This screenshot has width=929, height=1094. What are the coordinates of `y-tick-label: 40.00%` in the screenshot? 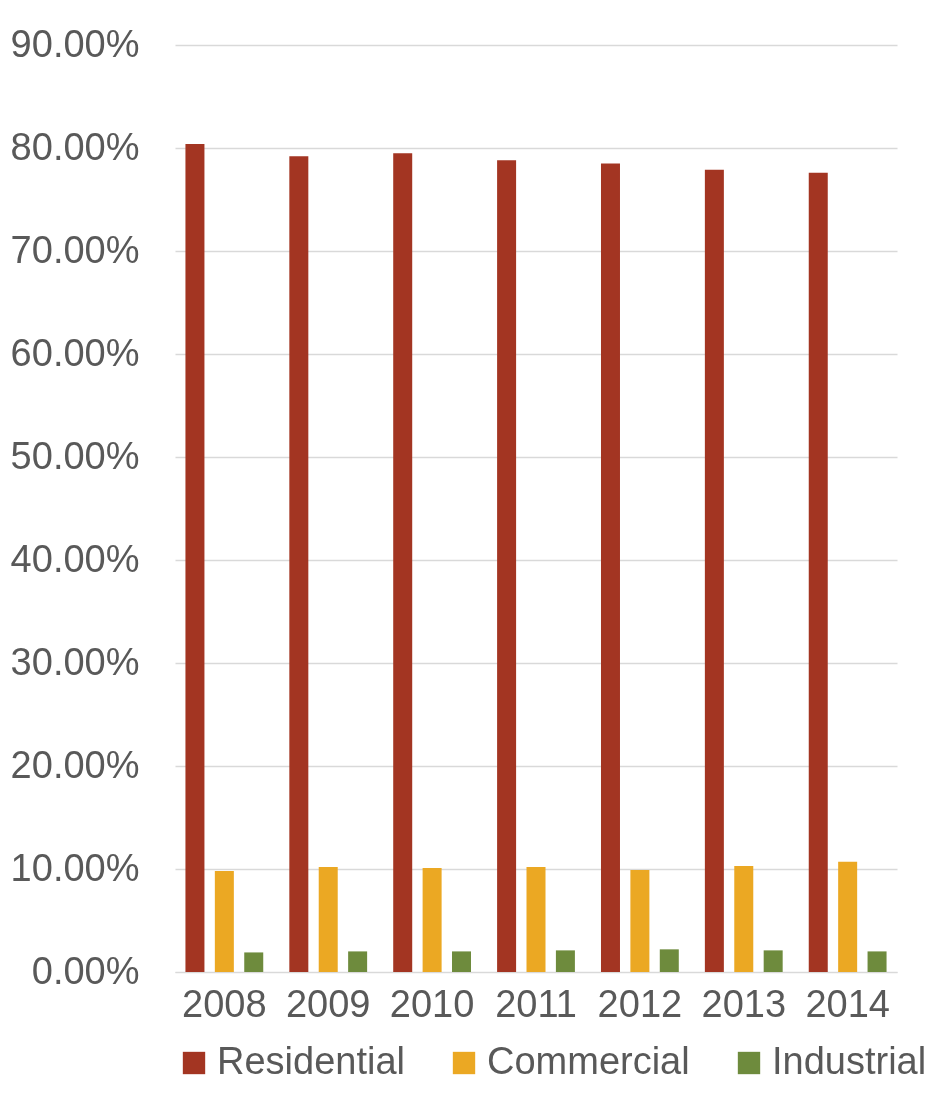 It's located at (75, 558).